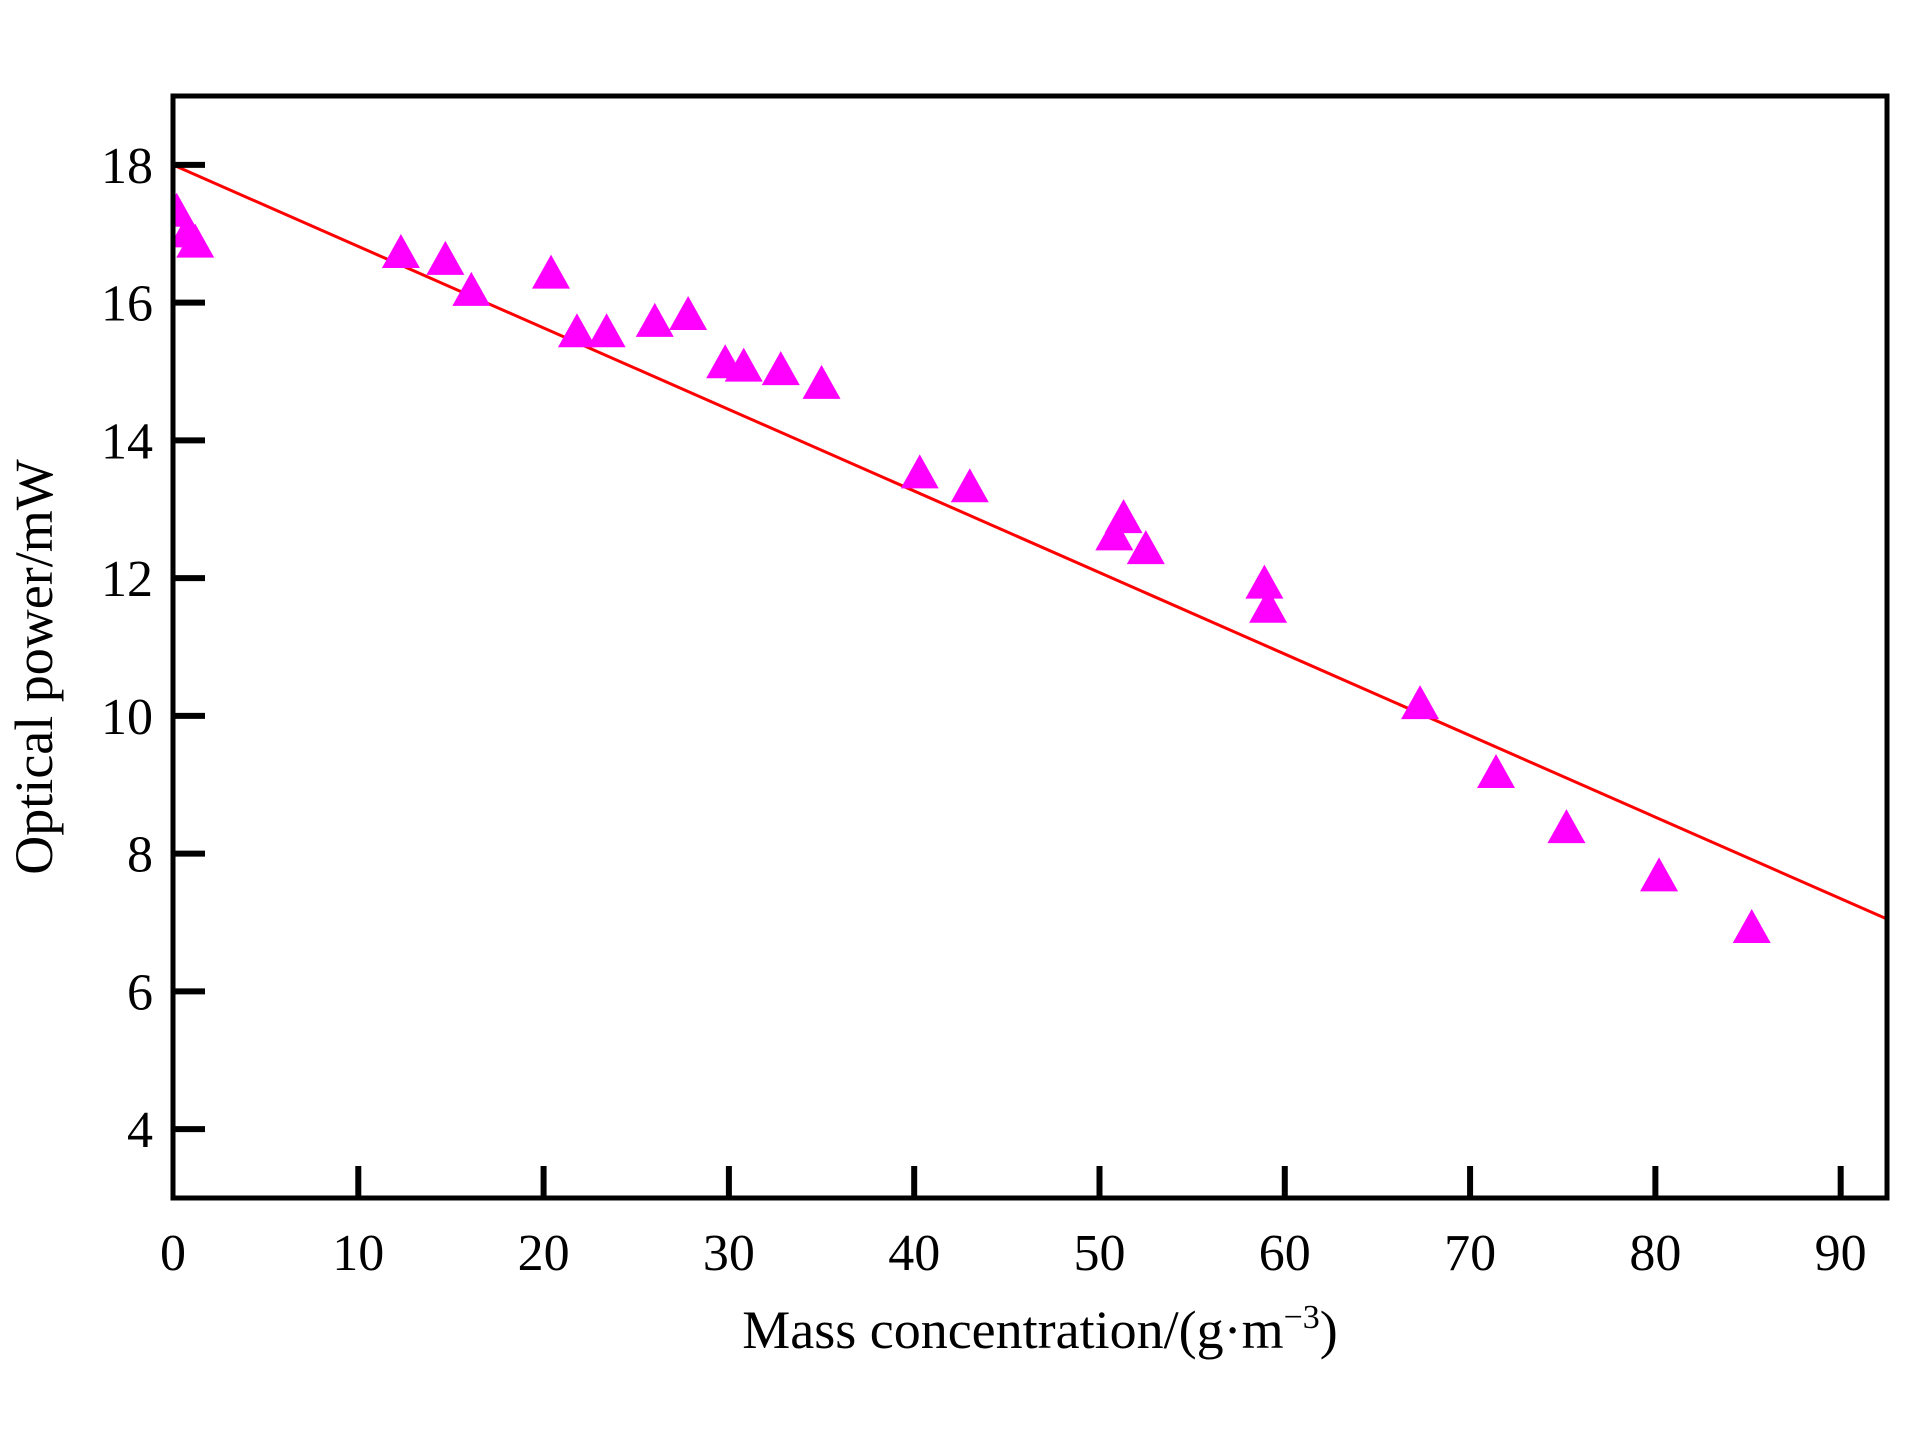  Describe the element at coordinates (34, 666) in the screenshot. I see `y-axis-title: Optical power/mW` at that location.